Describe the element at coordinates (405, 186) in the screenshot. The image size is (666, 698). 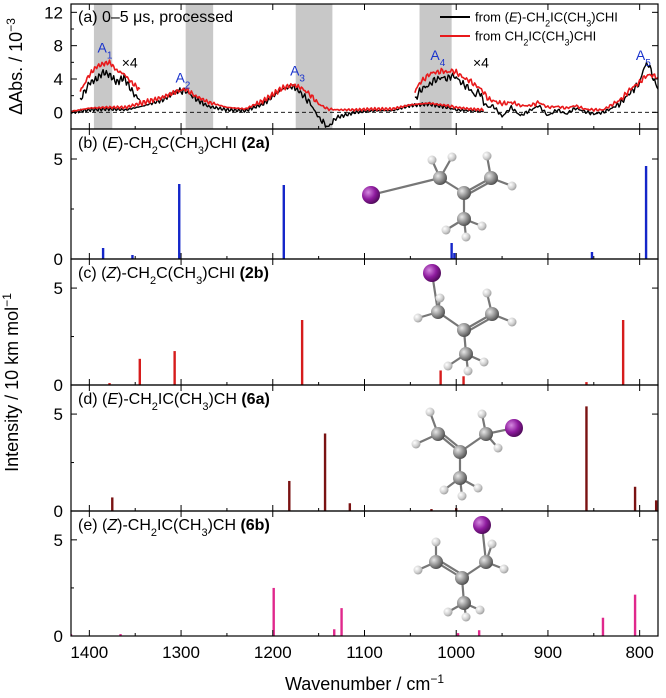
I see `molecule-2a-bond` at that location.